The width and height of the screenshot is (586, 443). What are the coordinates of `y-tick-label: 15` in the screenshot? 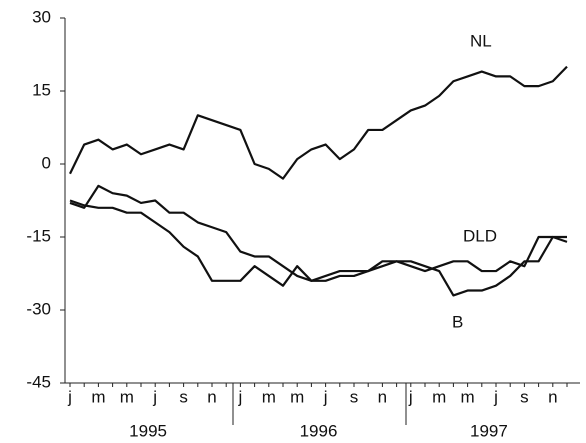 It's located at (41, 89).